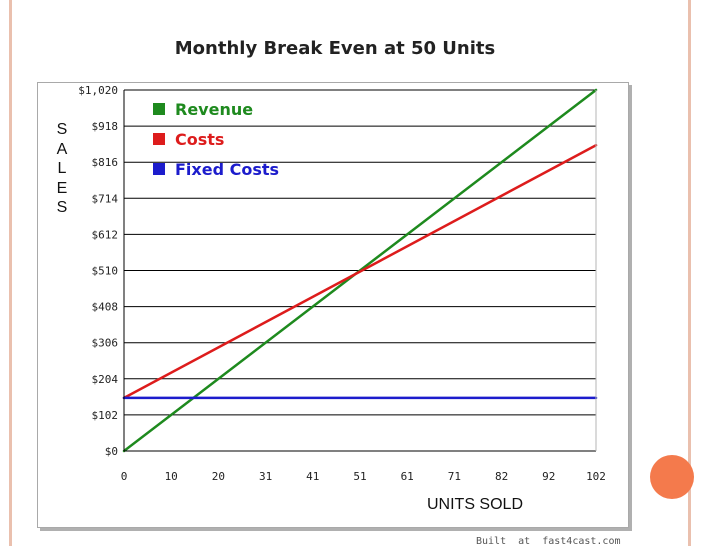 The height and width of the screenshot is (547, 728). I want to click on x-tick-label: 92, so click(548, 476).